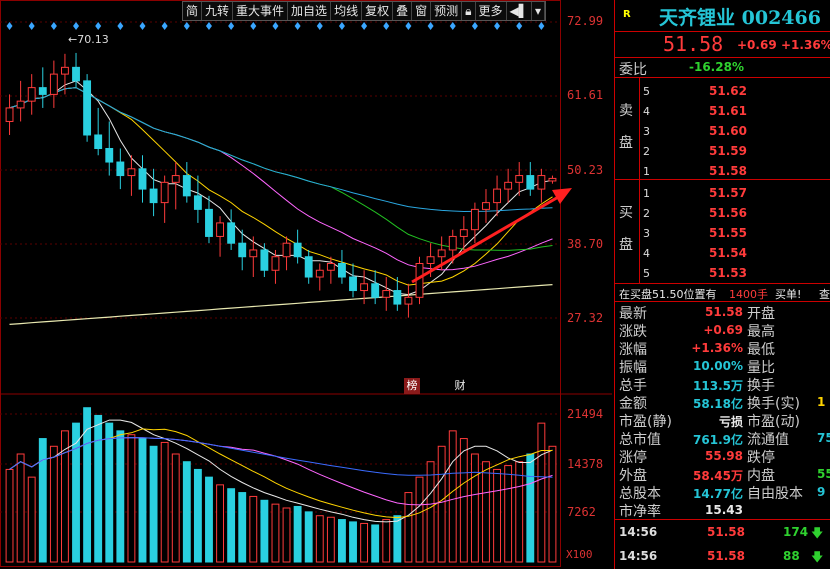 The width and height of the screenshot is (830, 569). I want to click on chart-toolbar: 简 九转 重大事件 加自选 均线 复权 叠 窗 预测 🔒︎ 更多 ◀▌ ▾, so click(364, 11).